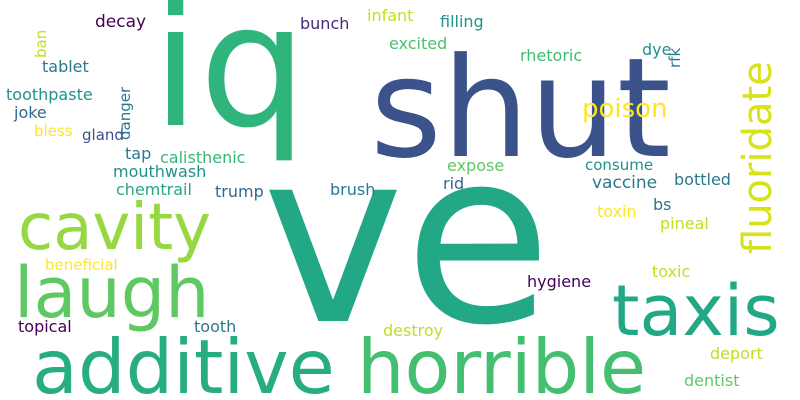 Image resolution: width=800 pixels, height=400 pixels. I want to click on word-dye: dye, so click(657, 49).